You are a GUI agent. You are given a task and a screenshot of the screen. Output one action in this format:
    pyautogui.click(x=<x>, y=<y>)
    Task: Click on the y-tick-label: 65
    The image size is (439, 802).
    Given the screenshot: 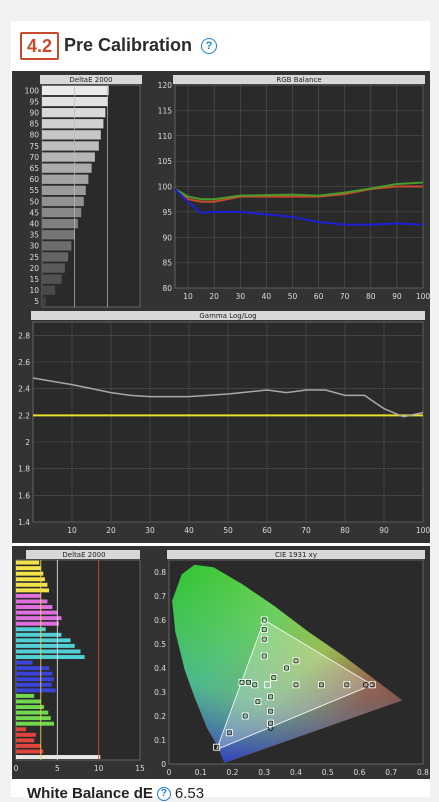 What is the action you would take?
    pyautogui.click(x=34, y=168)
    